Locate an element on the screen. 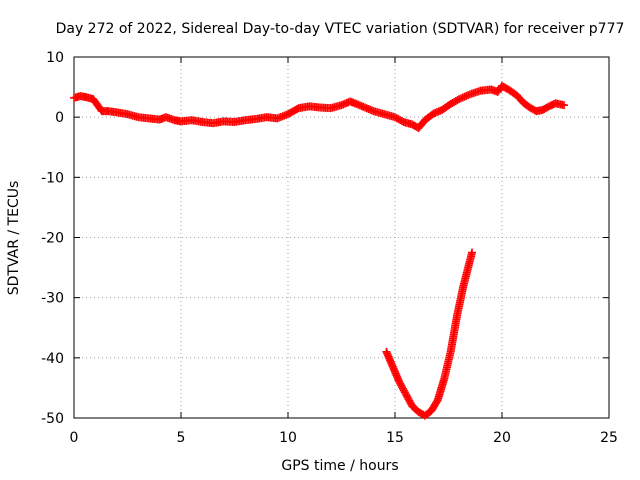 The width and height of the screenshot is (640, 480). x-axis-label: GPS time / hours is located at coordinates (339, 466).